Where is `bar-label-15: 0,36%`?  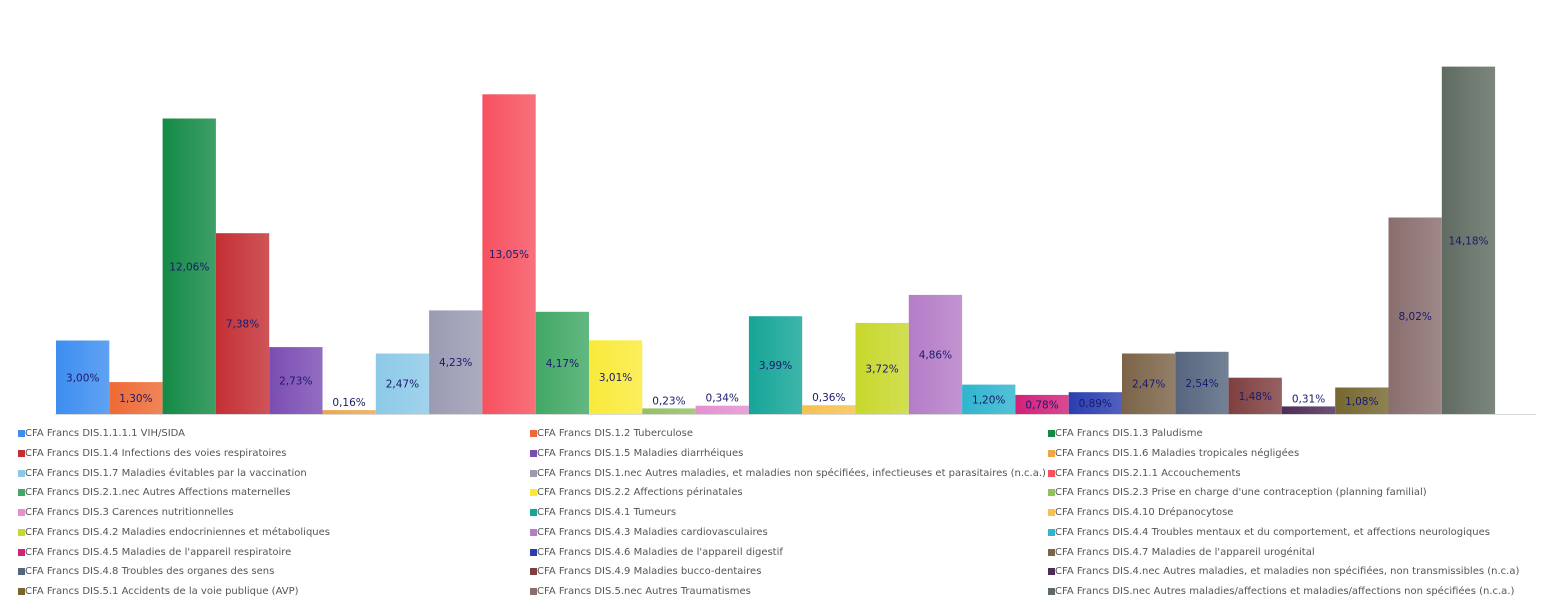
bar-label-15: 0,36% is located at coordinates (828, 398).